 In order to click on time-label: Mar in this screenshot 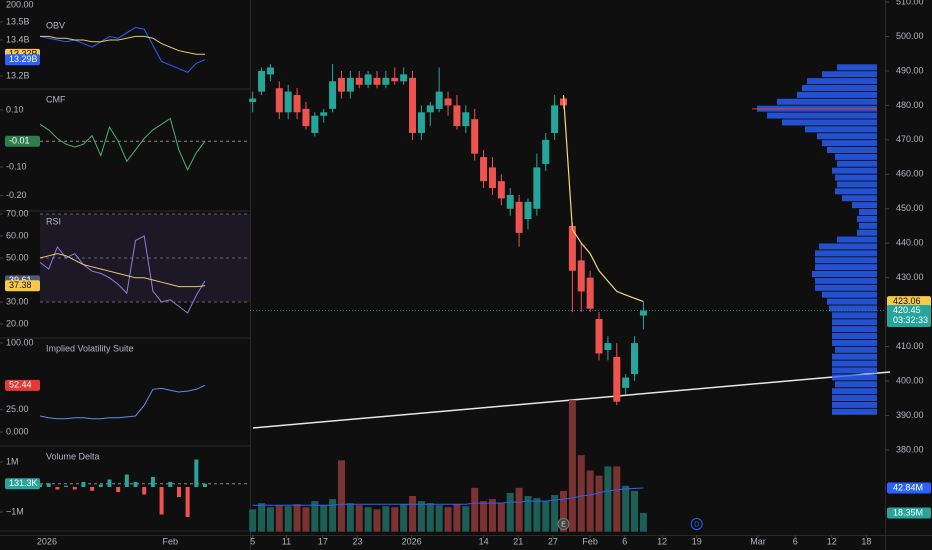, I will do `click(758, 541)`.